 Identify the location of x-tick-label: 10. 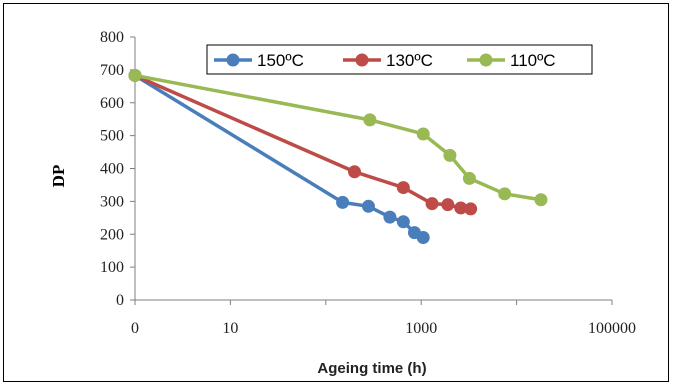
(230, 328).